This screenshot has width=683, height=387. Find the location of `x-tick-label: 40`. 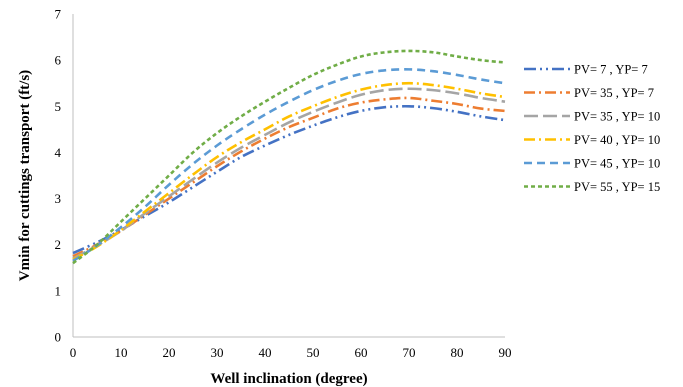

x-tick-label: 40 is located at coordinates (265, 352).